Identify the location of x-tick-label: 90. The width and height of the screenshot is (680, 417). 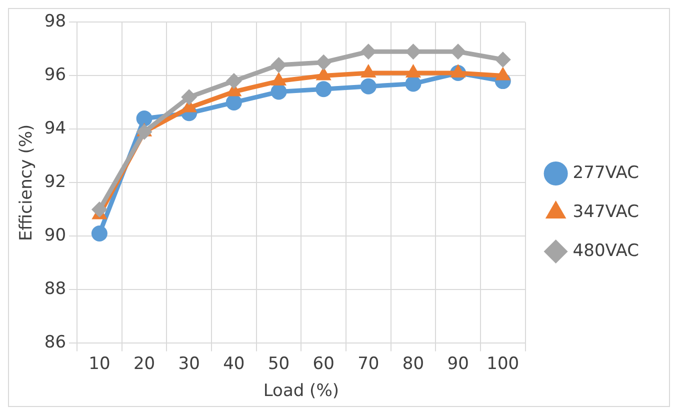
(458, 364).